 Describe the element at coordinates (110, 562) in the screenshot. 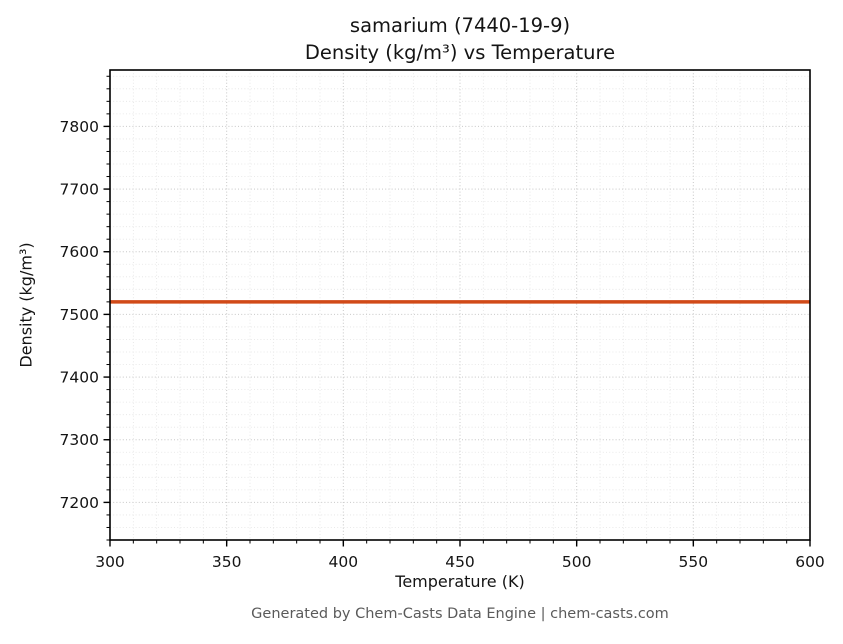

I see `x-tick-label: 300` at that location.